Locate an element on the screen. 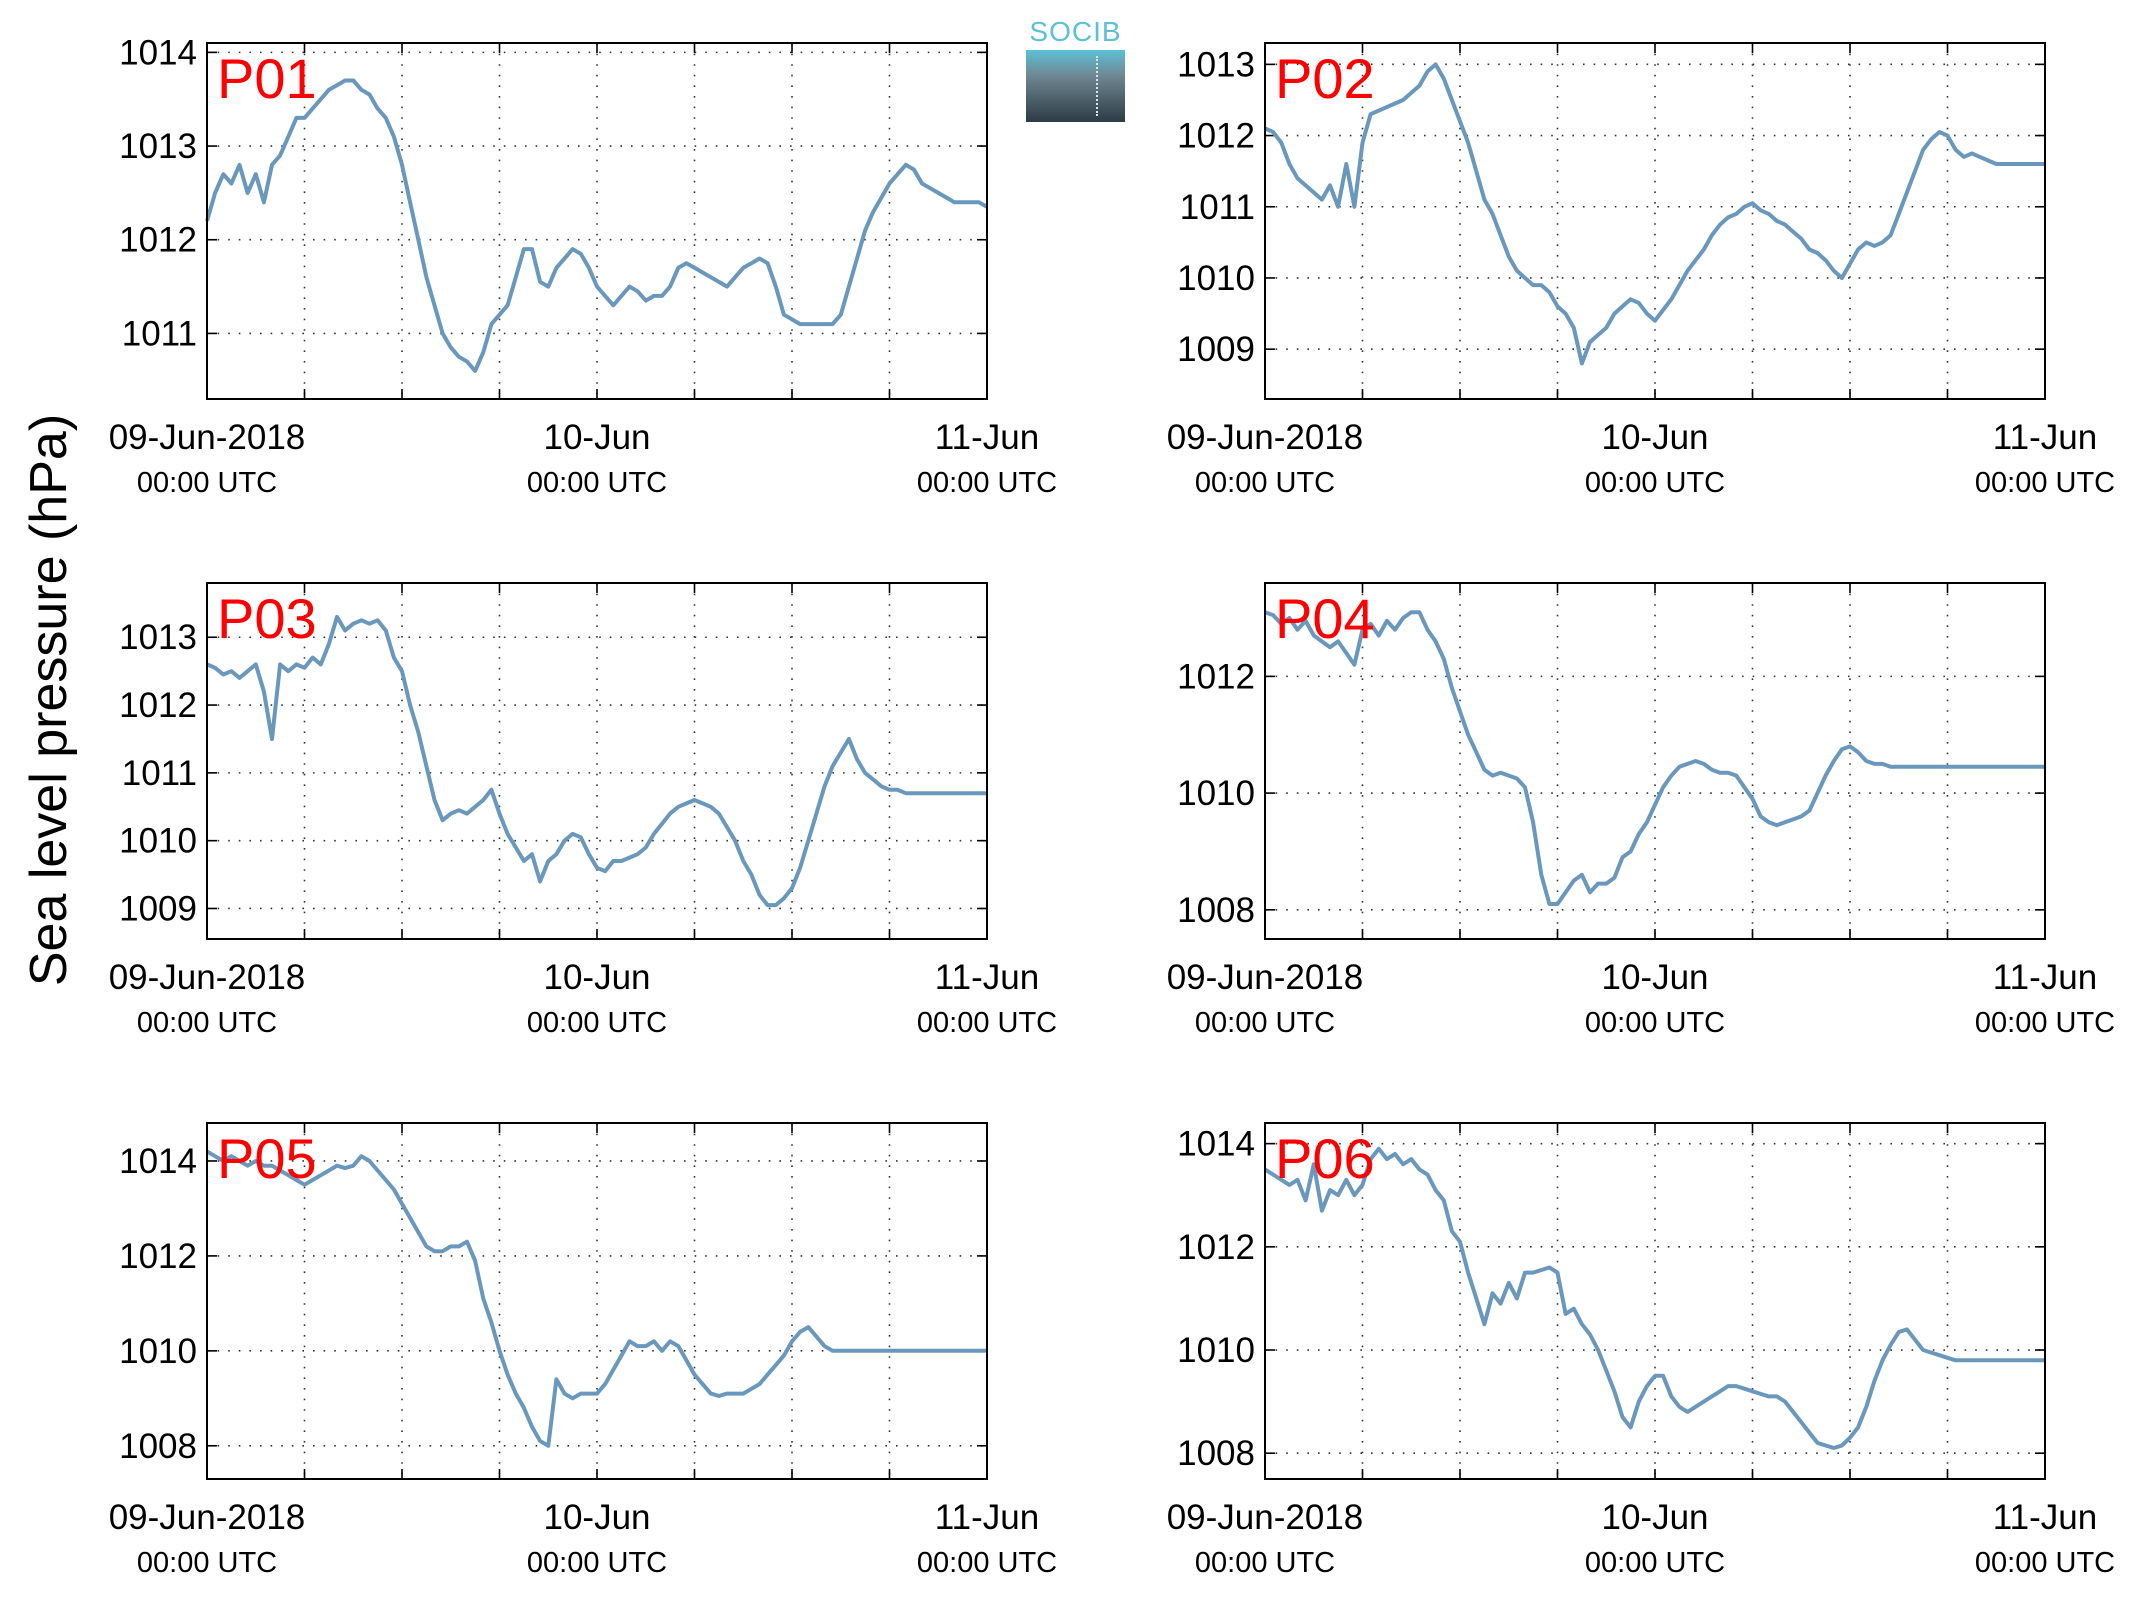 This screenshot has width=2138, height=1608. panel-label: P06 is located at coordinates (1325, 1158).